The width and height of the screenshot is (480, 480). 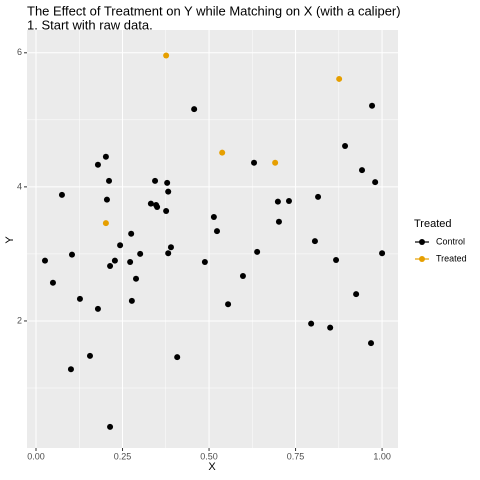 I want to click on legend-label: Treated, so click(x=451, y=258).